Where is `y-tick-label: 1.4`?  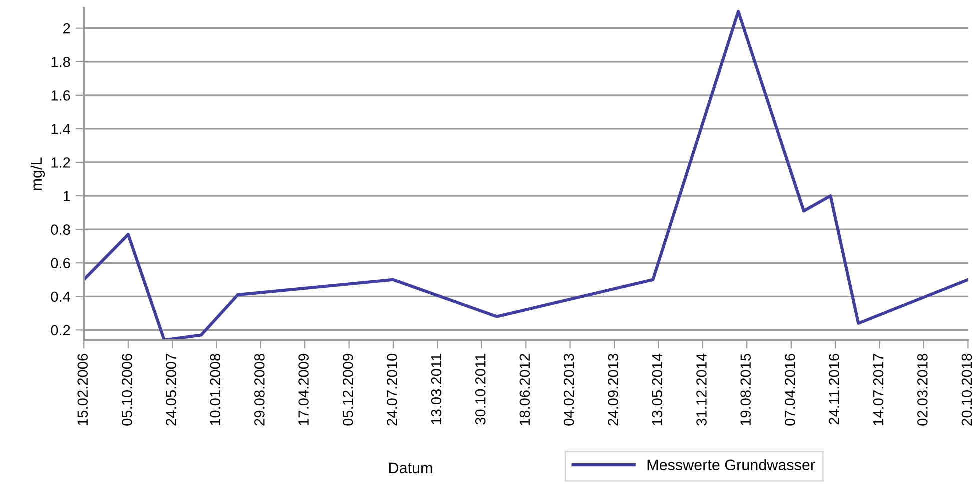 y-tick-label: 1.4 is located at coordinates (61, 129).